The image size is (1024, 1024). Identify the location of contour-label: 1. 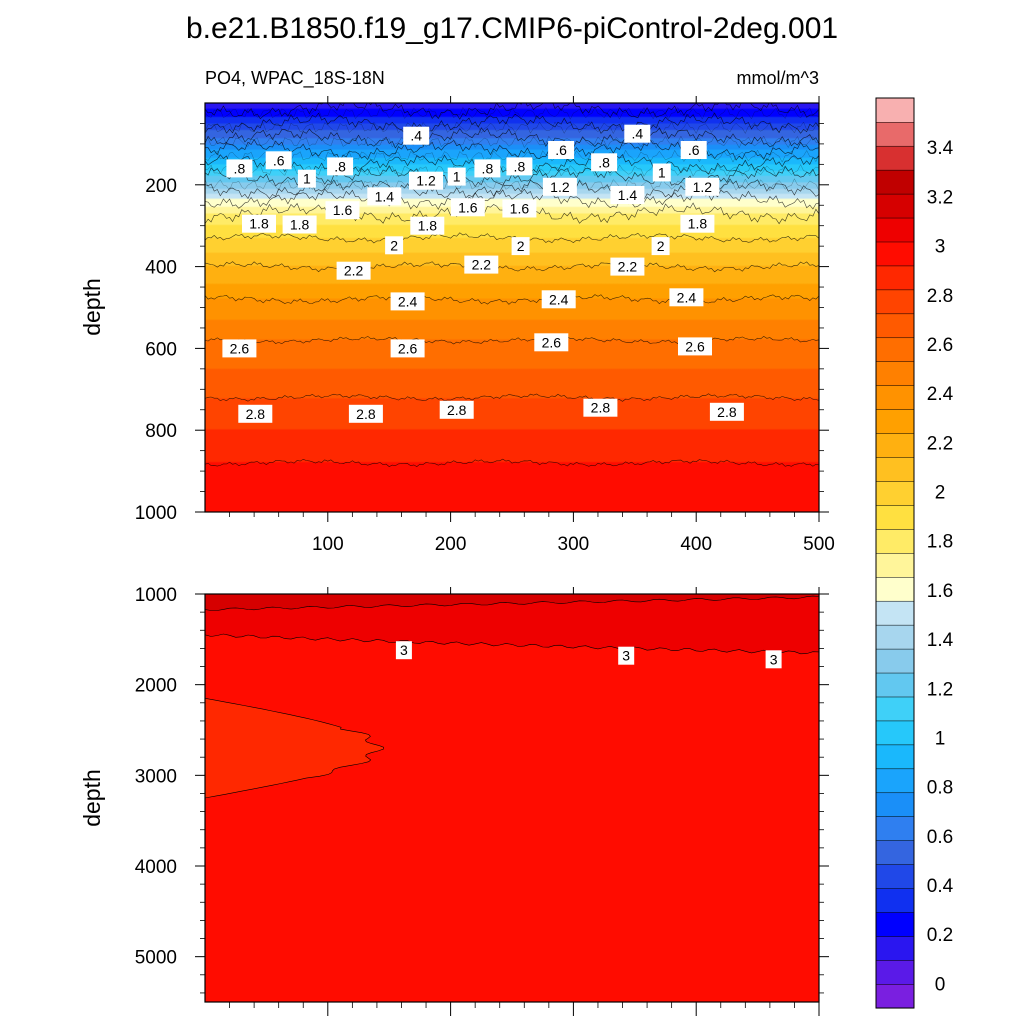
(456, 176).